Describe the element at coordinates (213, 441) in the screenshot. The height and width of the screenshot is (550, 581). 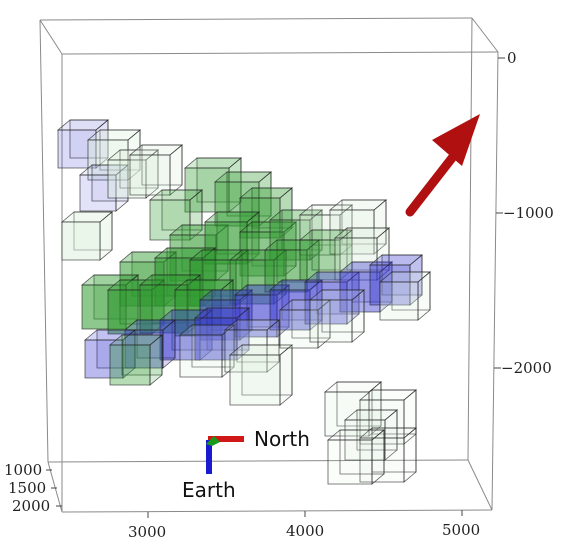
I see `up-axis-mark` at that location.